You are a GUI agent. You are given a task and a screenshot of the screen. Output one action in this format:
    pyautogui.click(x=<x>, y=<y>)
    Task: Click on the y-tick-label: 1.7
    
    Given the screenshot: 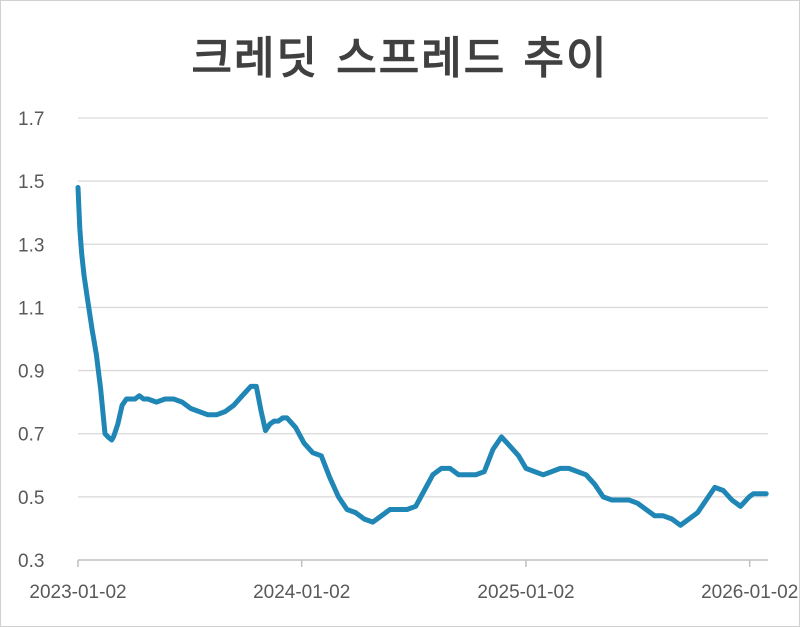 What is the action you would take?
    pyautogui.click(x=31, y=119)
    